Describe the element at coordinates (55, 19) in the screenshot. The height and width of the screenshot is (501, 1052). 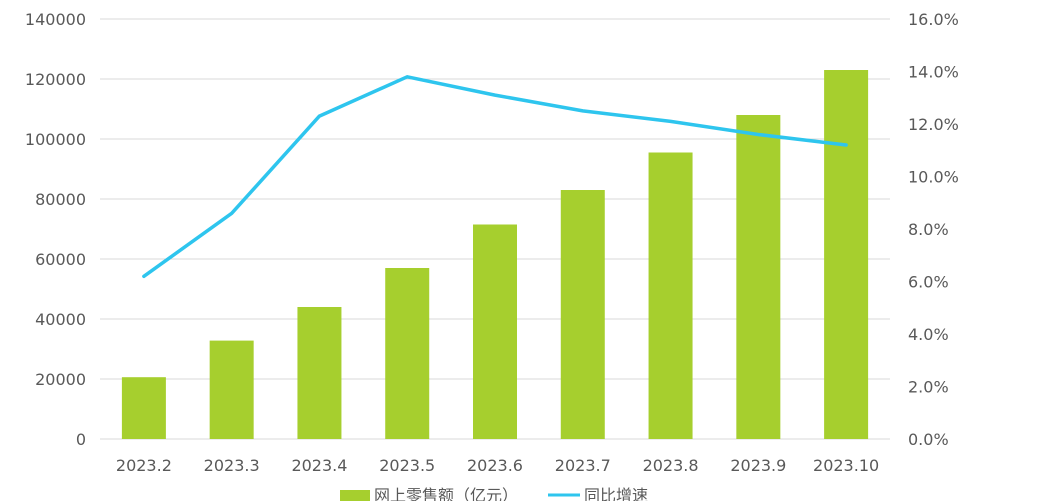
I see `left-tick-label: 140000` at that location.